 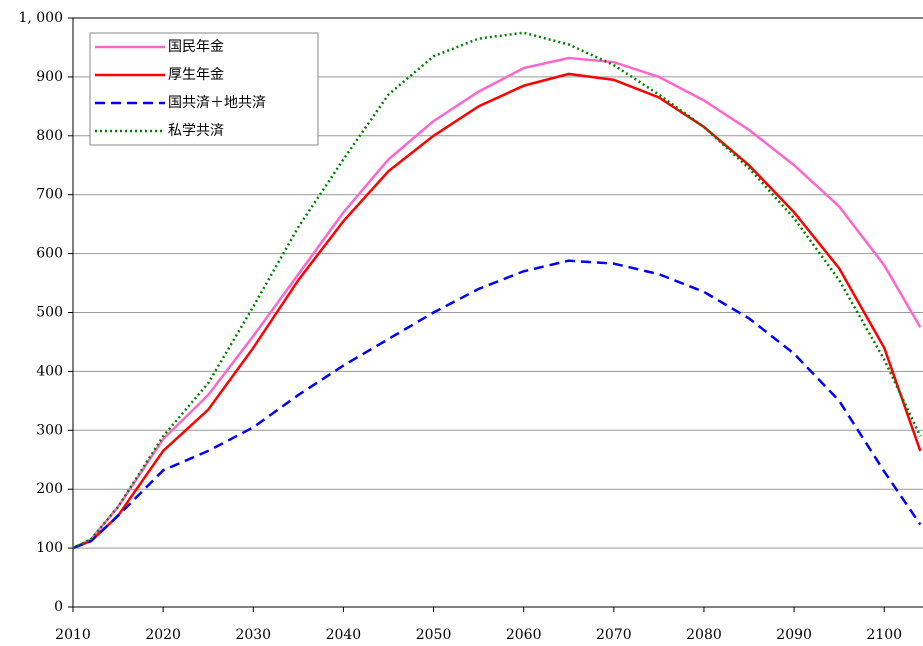 What do you see at coordinates (40, 18) in the screenshot?
I see `y-tick-label: 1, 000` at bounding box center [40, 18].